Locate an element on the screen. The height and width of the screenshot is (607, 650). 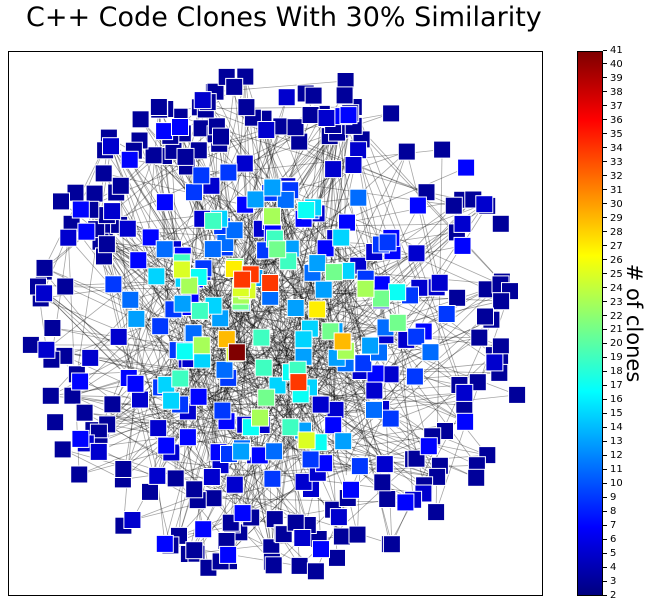
colorbar-tick-label: 9 is located at coordinates (609, 498).